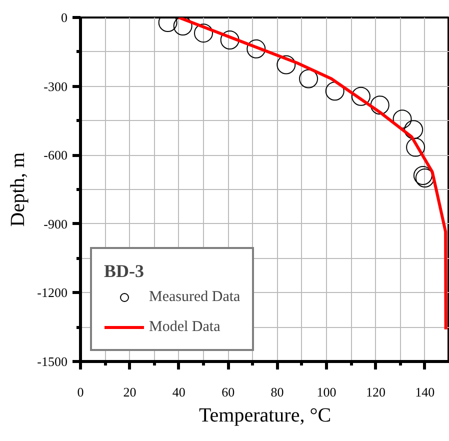 The width and height of the screenshot is (449, 441). Describe the element at coordinates (265, 415) in the screenshot. I see `x-axis-title: Temperature, °C` at that location.